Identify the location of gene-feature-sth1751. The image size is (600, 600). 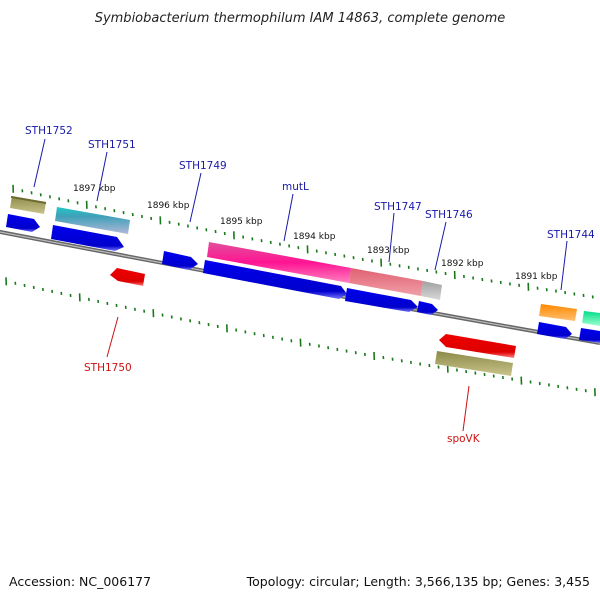
(92, 220).